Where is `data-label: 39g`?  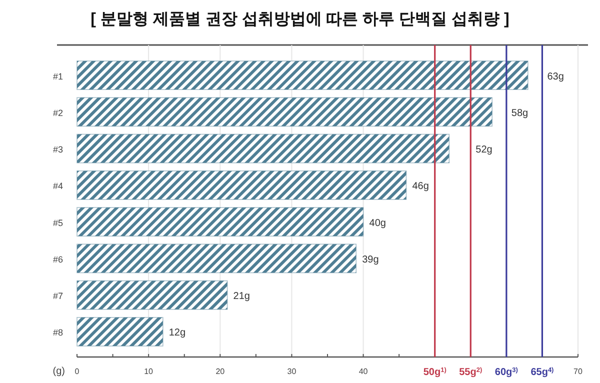
data-label: 39g is located at coordinates (370, 260).